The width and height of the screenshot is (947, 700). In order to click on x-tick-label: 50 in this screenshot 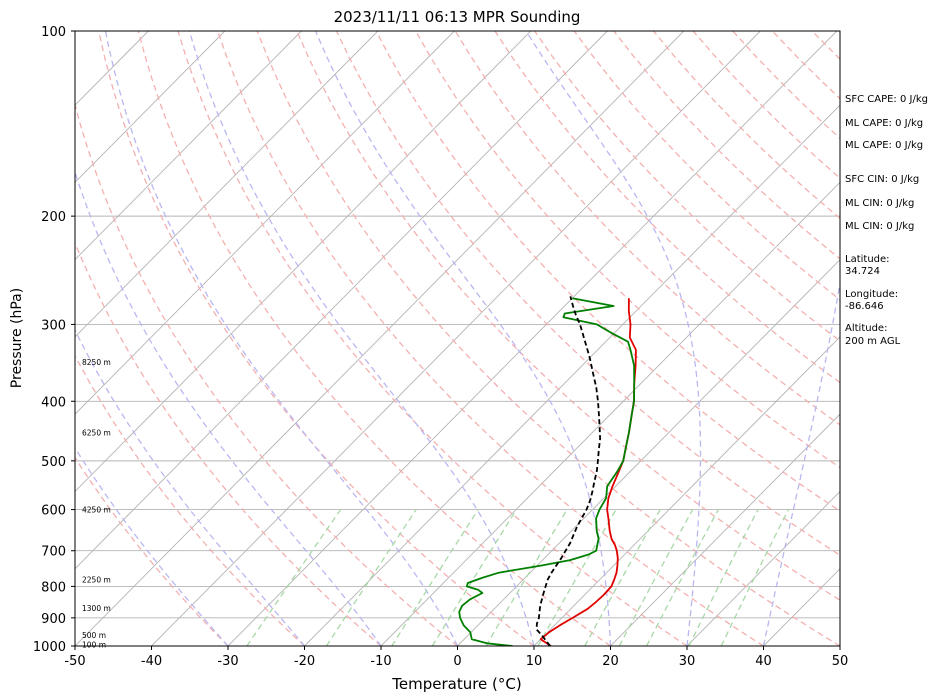, I will do `click(840, 661)`.